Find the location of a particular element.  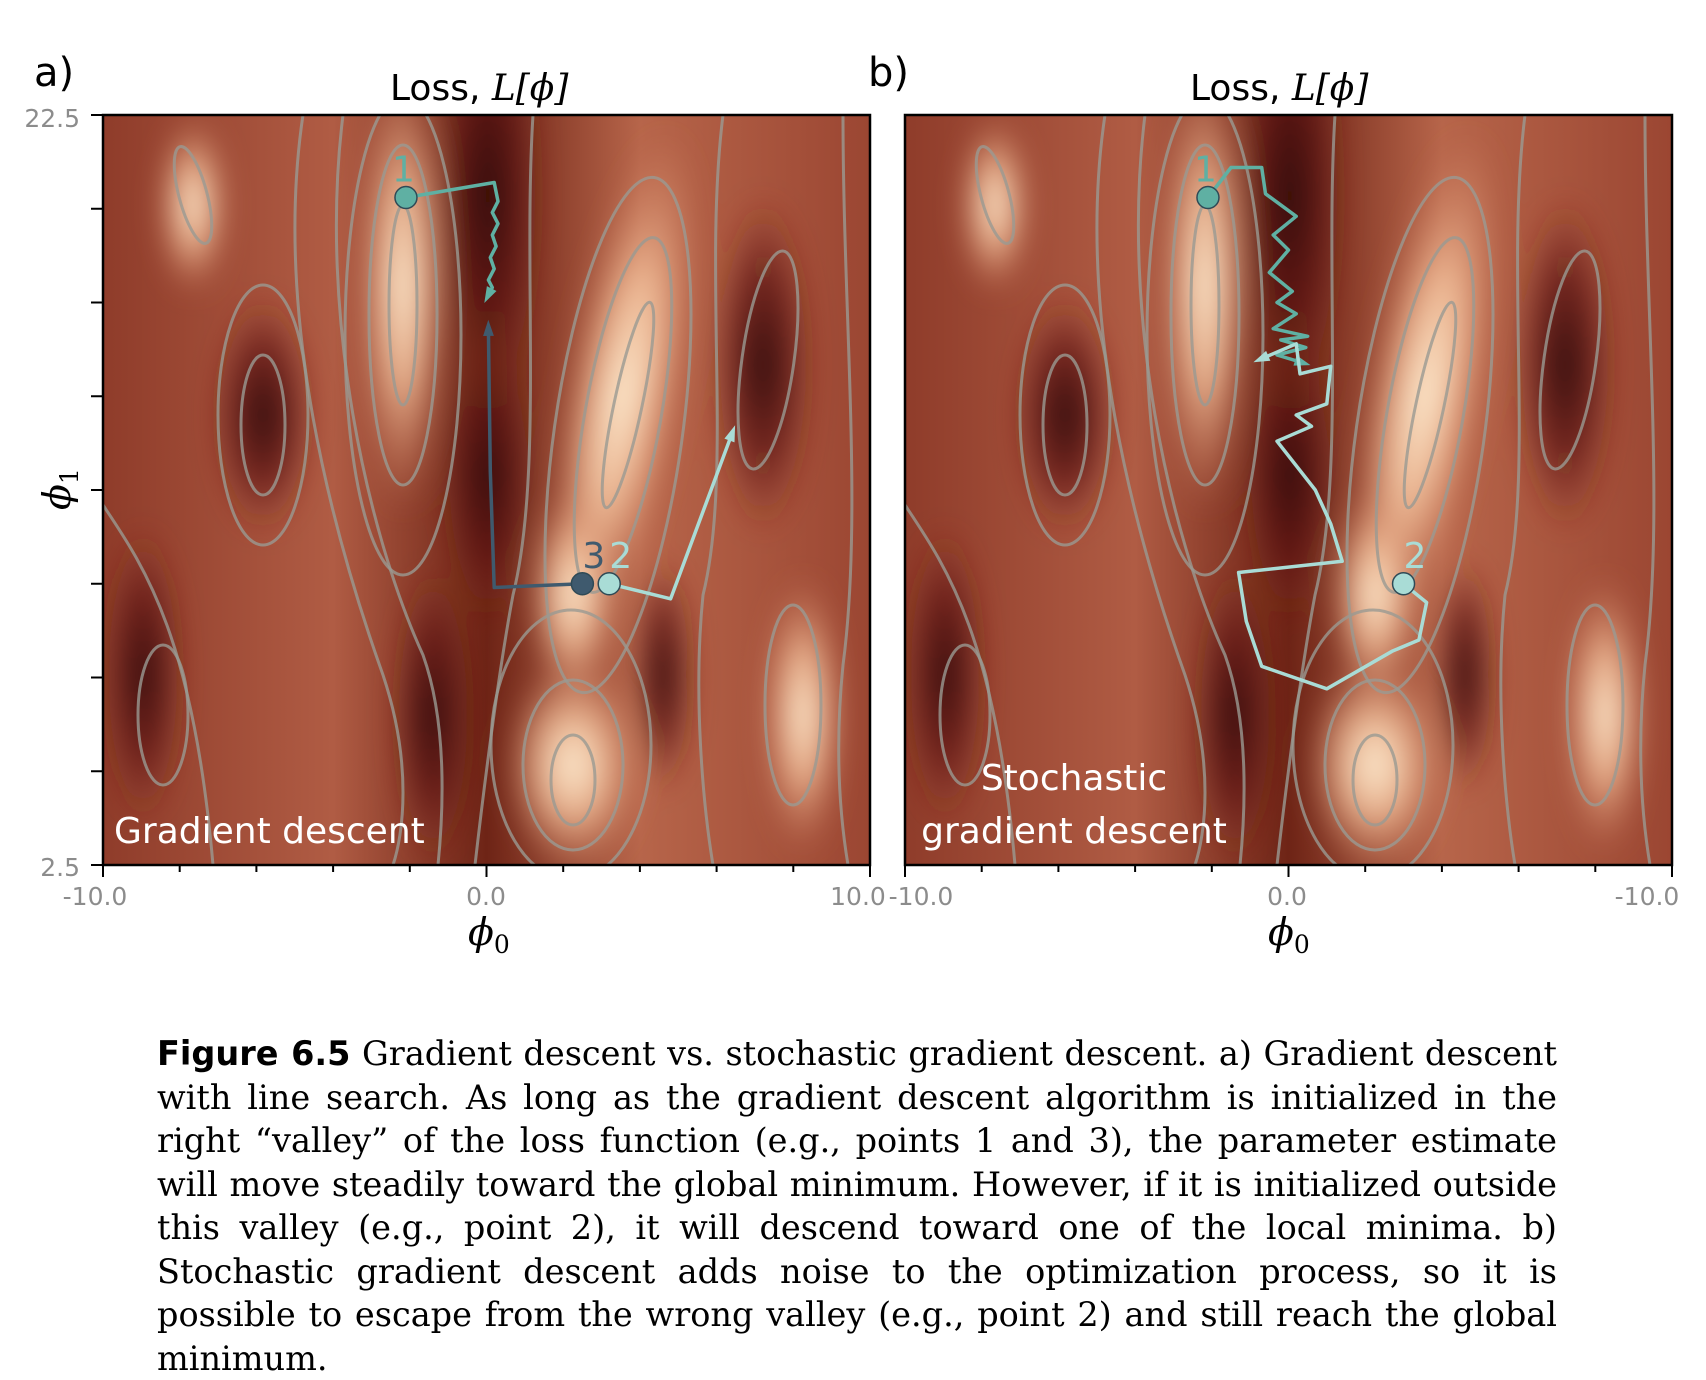

trajectories-b: 12 is located at coordinates (1311, 420).